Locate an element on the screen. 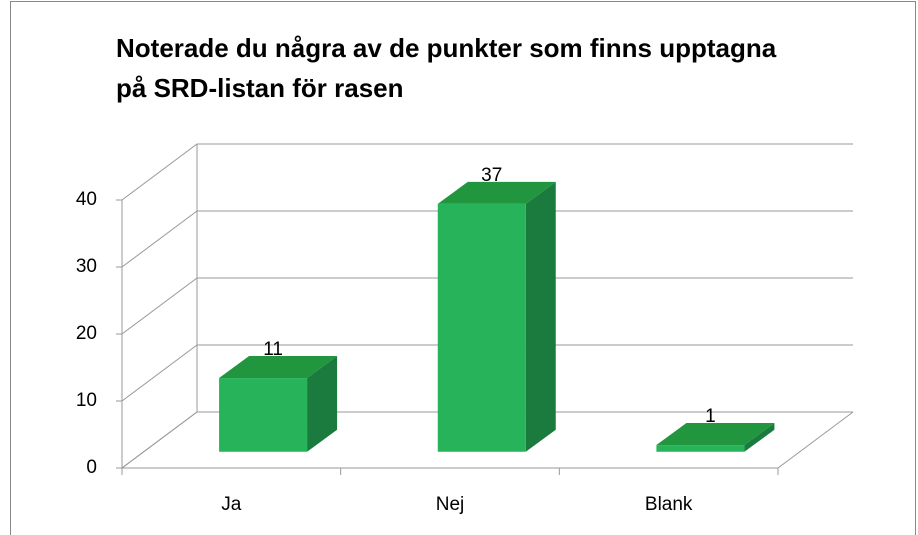 This screenshot has height=535, width=918. x-tick-label: Nej is located at coordinates (450, 504).